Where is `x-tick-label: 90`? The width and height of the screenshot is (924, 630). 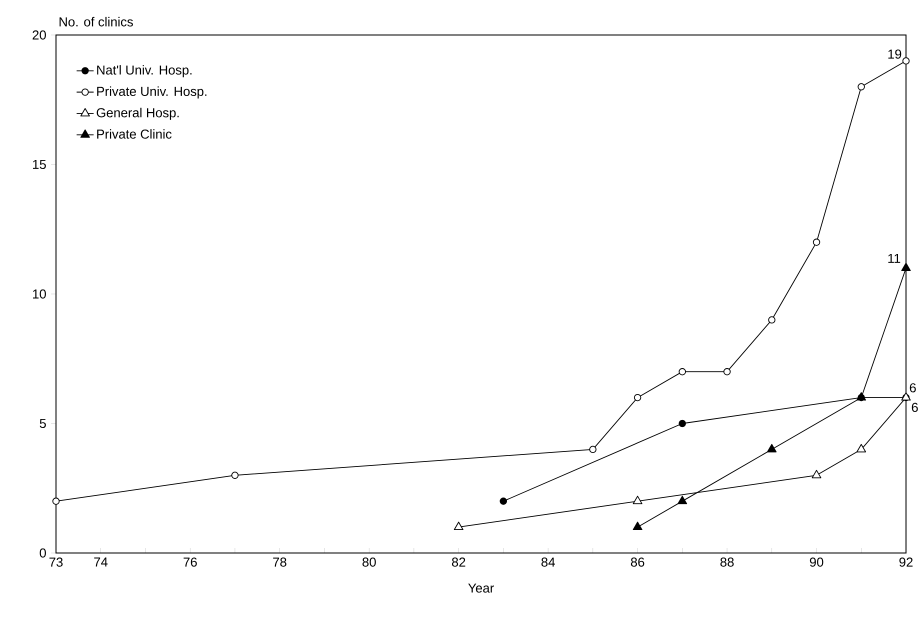
x-tick-label: 90 is located at coordinates (817, 562).